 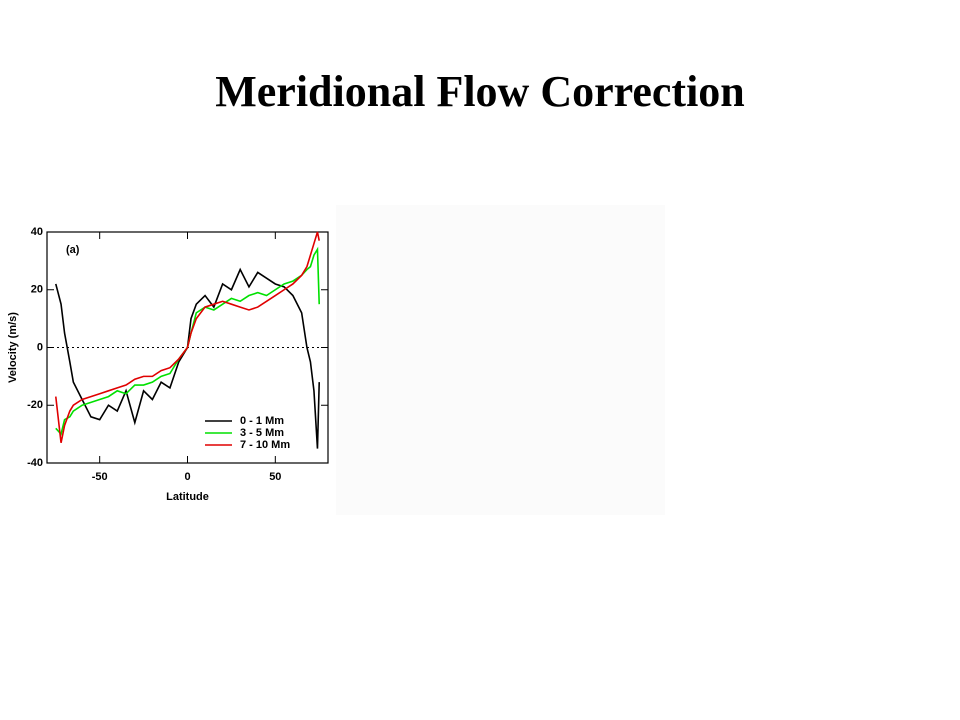 I want to click on x-axis-label: Latitude, so click(x=187, y=497).